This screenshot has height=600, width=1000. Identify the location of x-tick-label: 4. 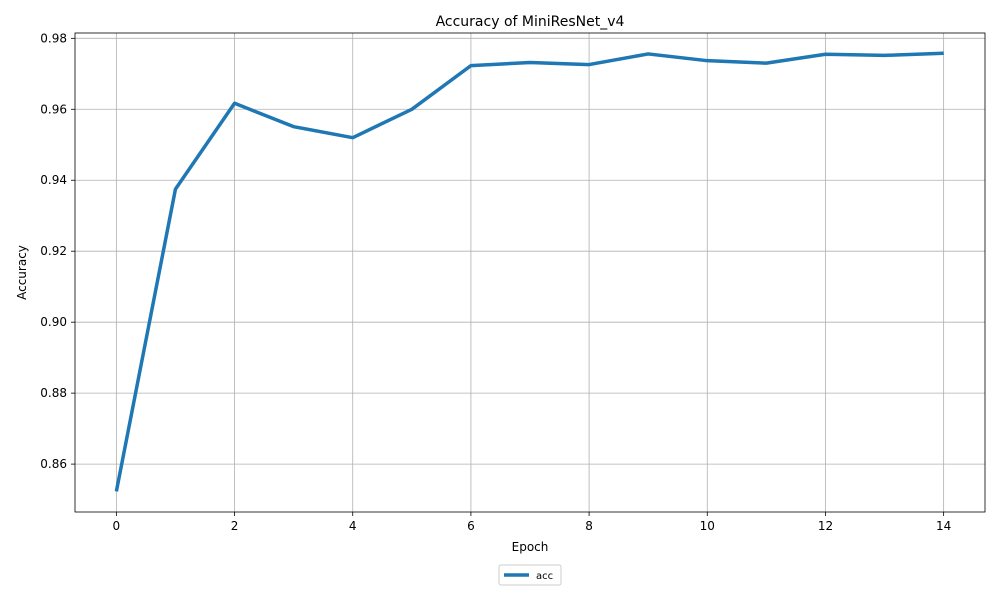
(353, 526).